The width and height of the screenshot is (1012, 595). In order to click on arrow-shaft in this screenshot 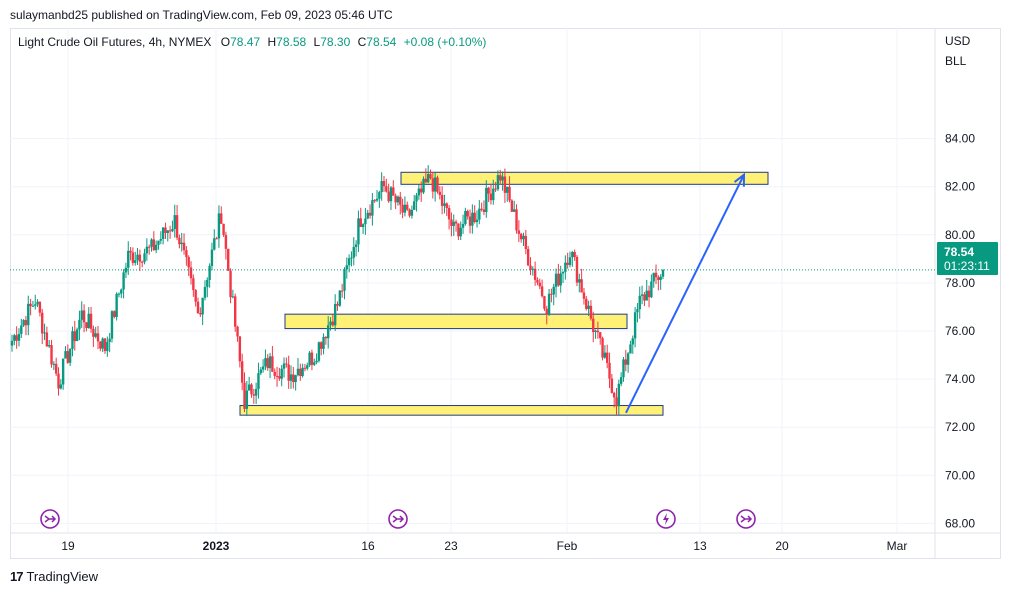, I will do `click(685, 294)`.